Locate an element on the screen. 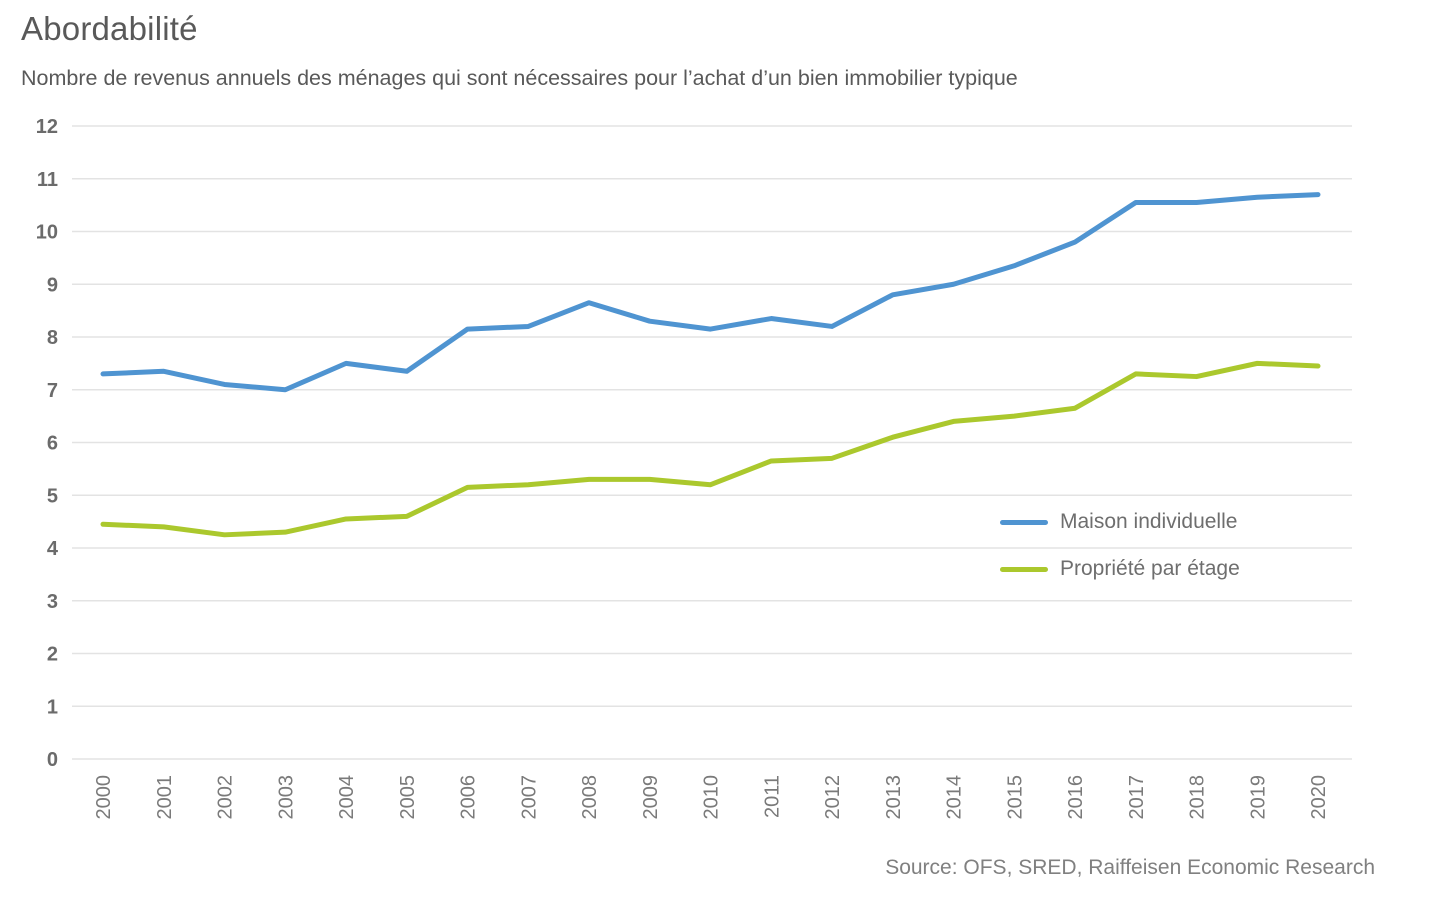 Image resolution: width=1440 pixels, height=900 pixels. x-axis-tick-label: 2016 is located at coordinates (1076, 797).